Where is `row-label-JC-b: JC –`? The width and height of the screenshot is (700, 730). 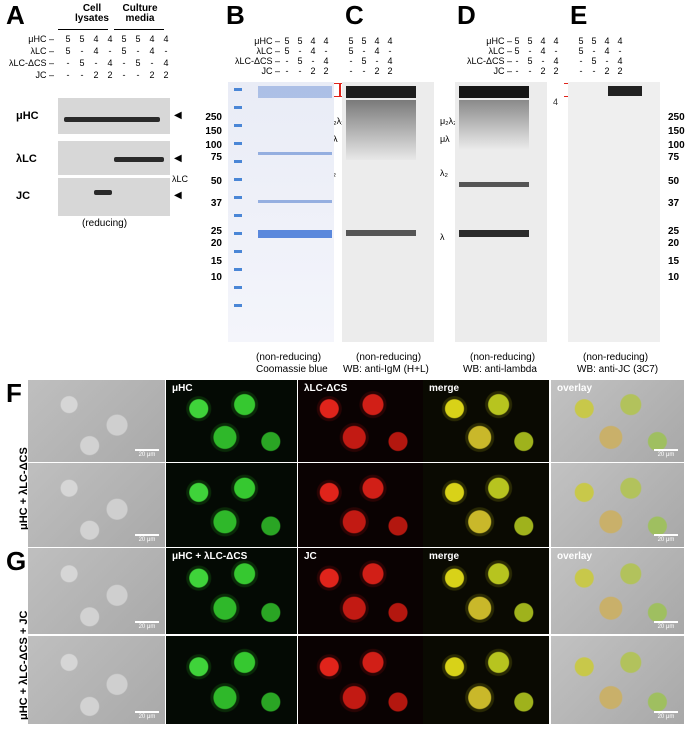
row-label-JC-b: JC – is located at coordinates (270, 71).